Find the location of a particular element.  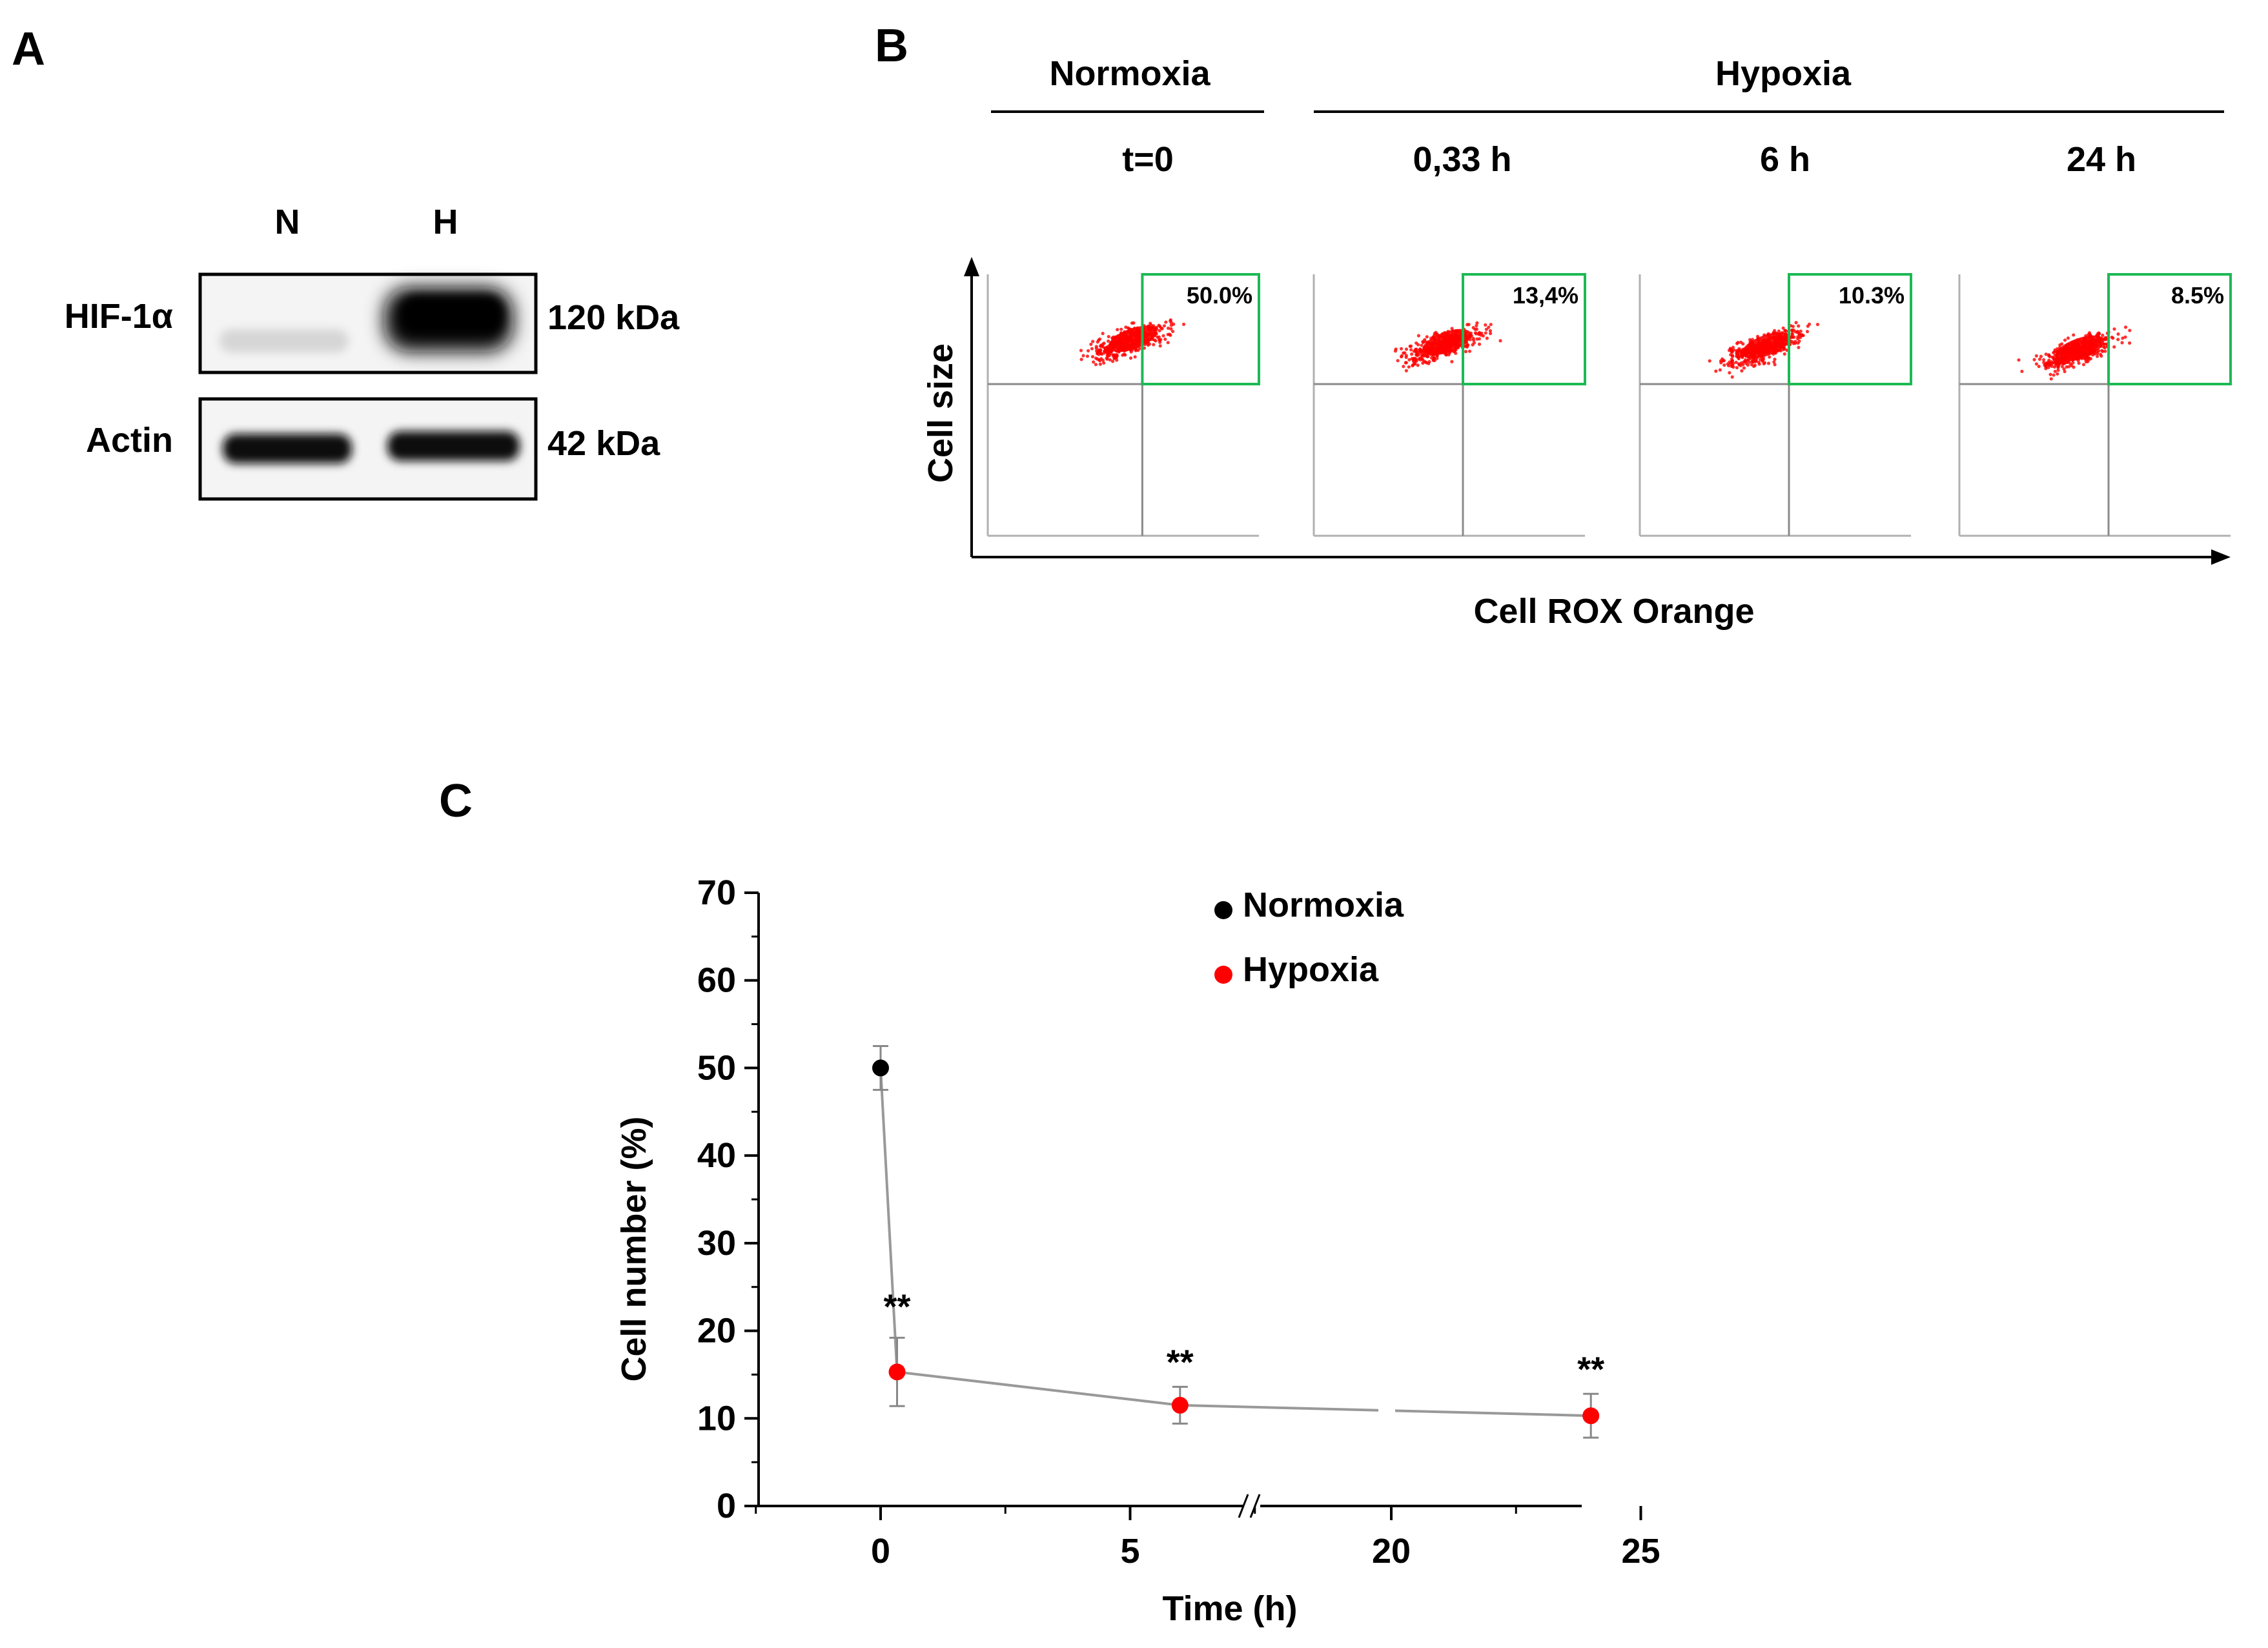

legend-marker-normoxia is located at coordinates (1223, 910).